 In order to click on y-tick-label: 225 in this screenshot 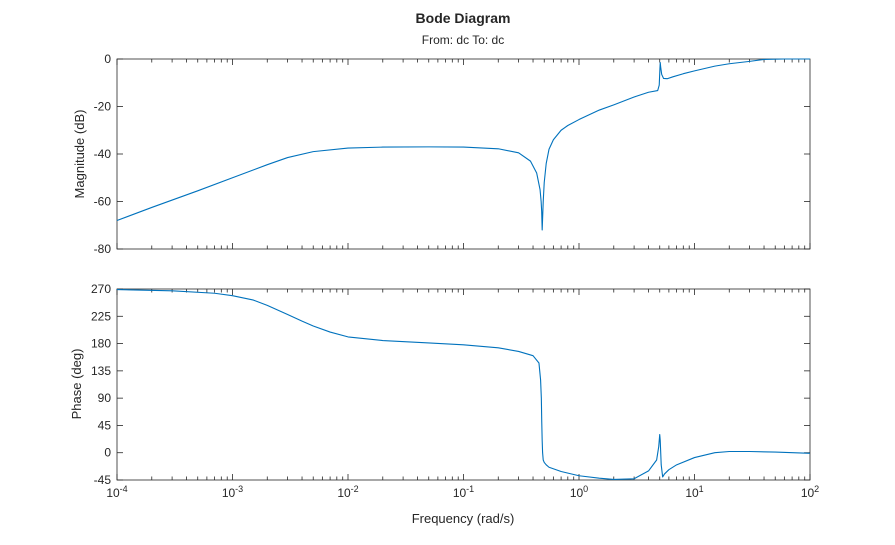, I will do `click(101, 316)`.